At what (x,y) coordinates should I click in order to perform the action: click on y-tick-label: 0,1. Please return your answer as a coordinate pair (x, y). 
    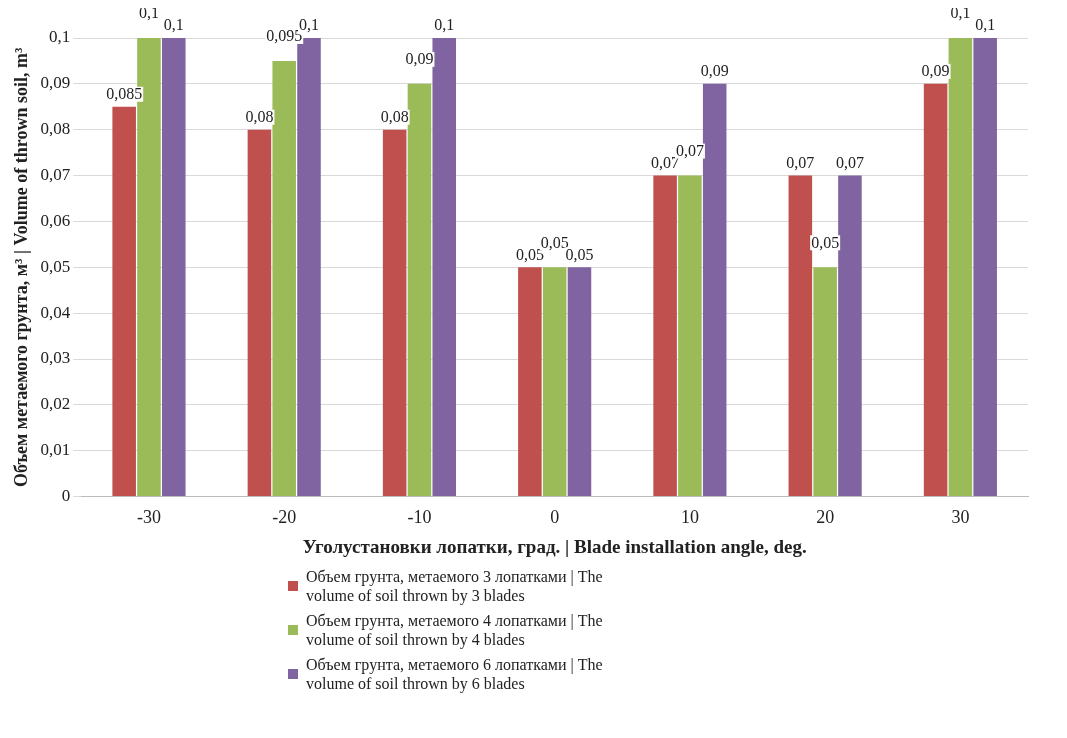
    Looking at the image, I should click on (60, 37).